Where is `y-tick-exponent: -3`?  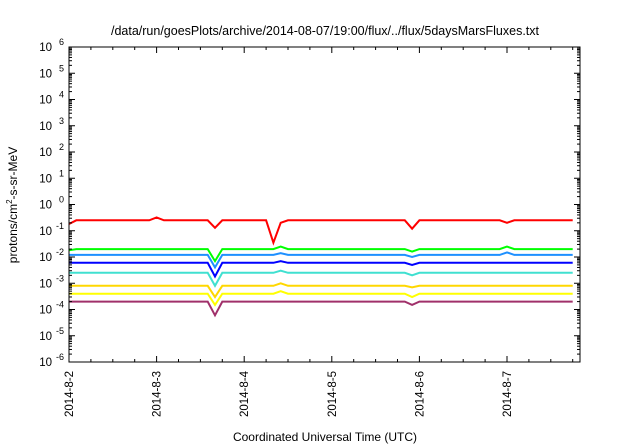 y-tick-exponent: -3 is located at coordinates (60, 278).